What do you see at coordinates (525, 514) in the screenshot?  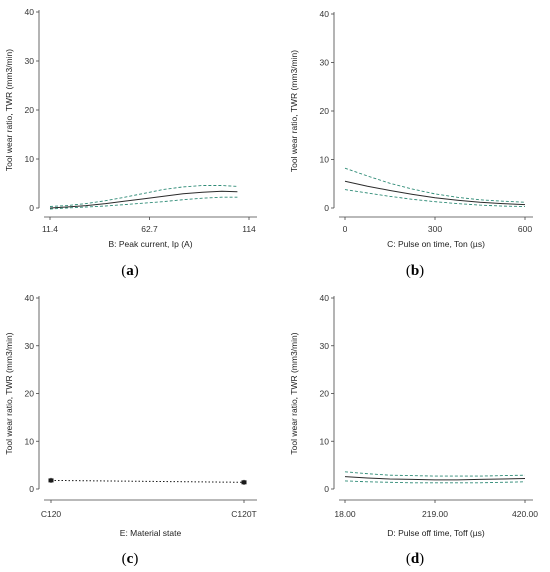 I see `x-tick-label: 420.00` at bounding box center [525, 514].